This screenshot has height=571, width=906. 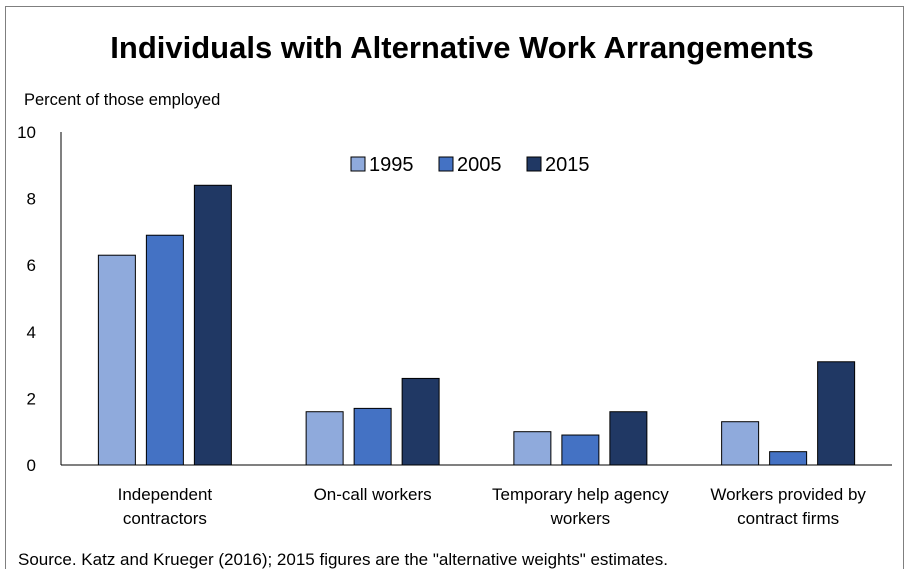 What do you see at coordinates (31, 398) in the screenshot?
I see `y-tick-label: 2` at bounding box center [31, 398].